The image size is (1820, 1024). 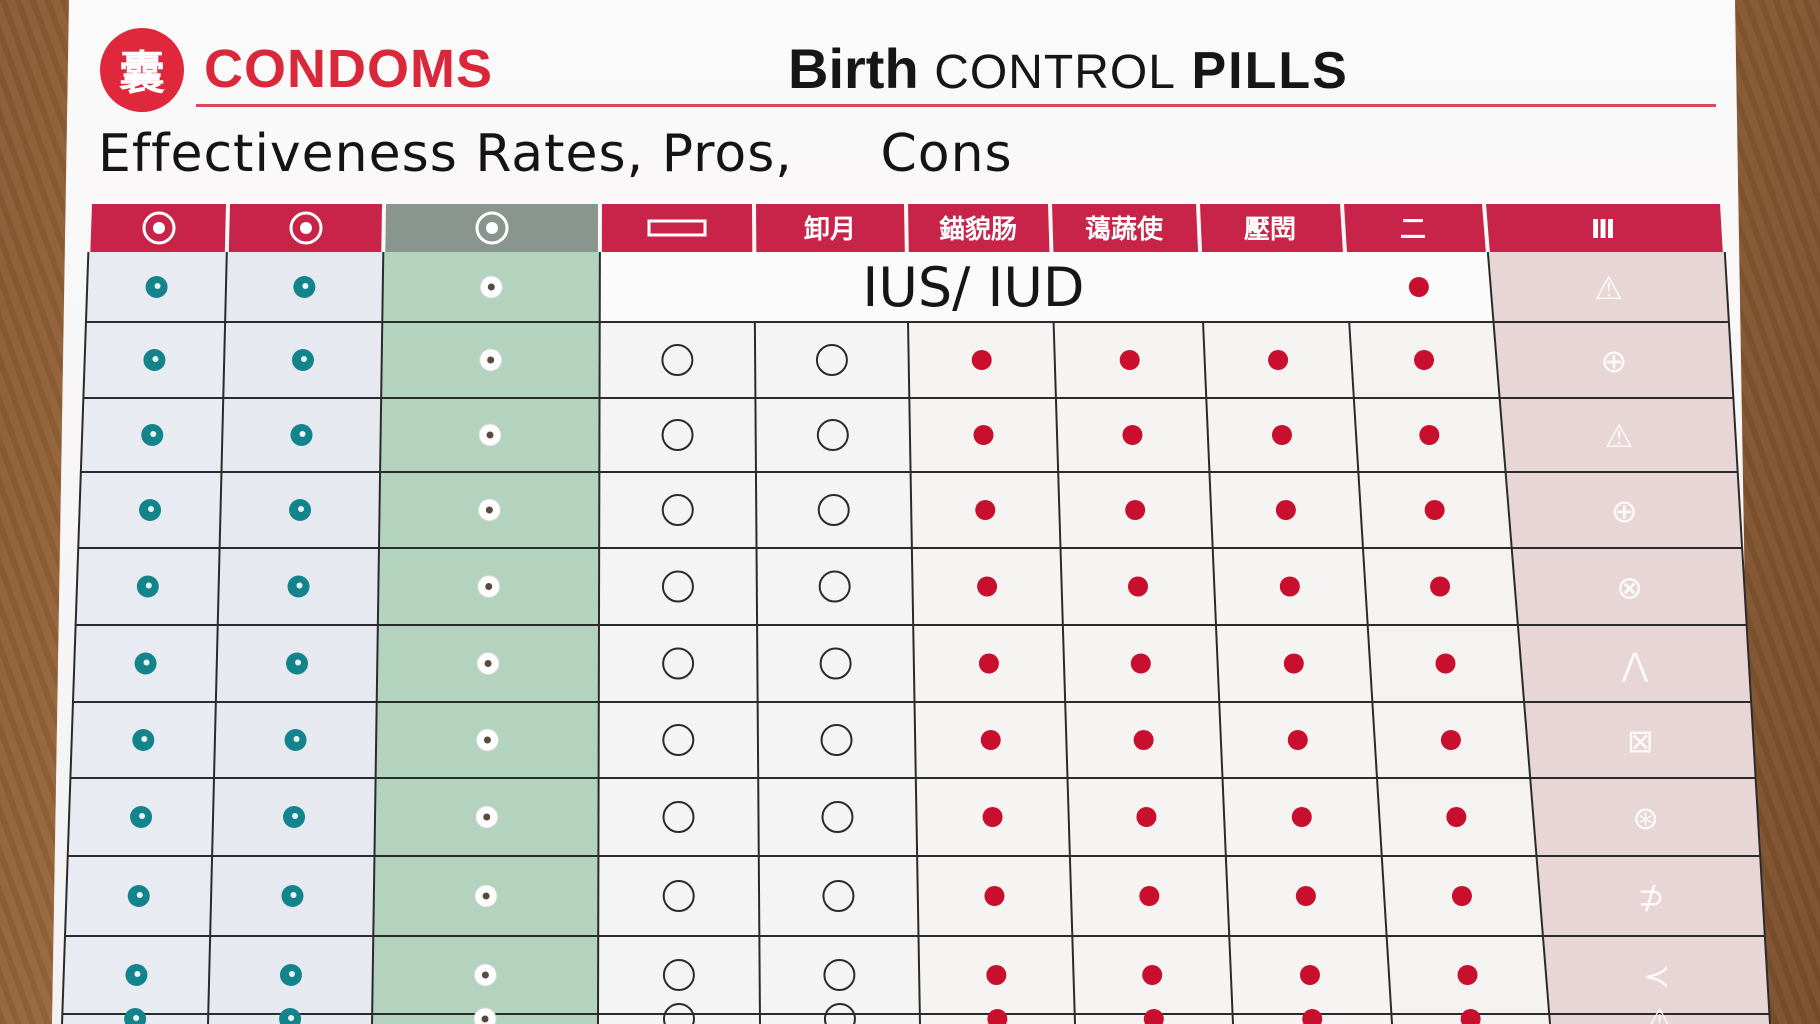 I want to click on cell-r3-c5-hollow-circle, so click(x=833, y=510).